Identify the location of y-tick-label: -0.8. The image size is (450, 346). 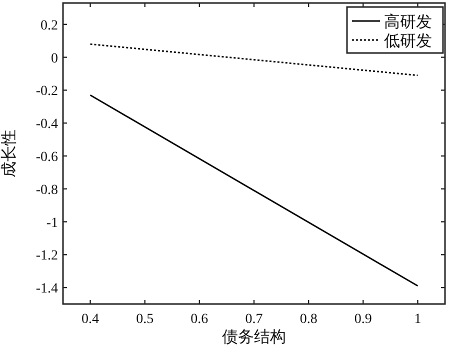
(47, 190).